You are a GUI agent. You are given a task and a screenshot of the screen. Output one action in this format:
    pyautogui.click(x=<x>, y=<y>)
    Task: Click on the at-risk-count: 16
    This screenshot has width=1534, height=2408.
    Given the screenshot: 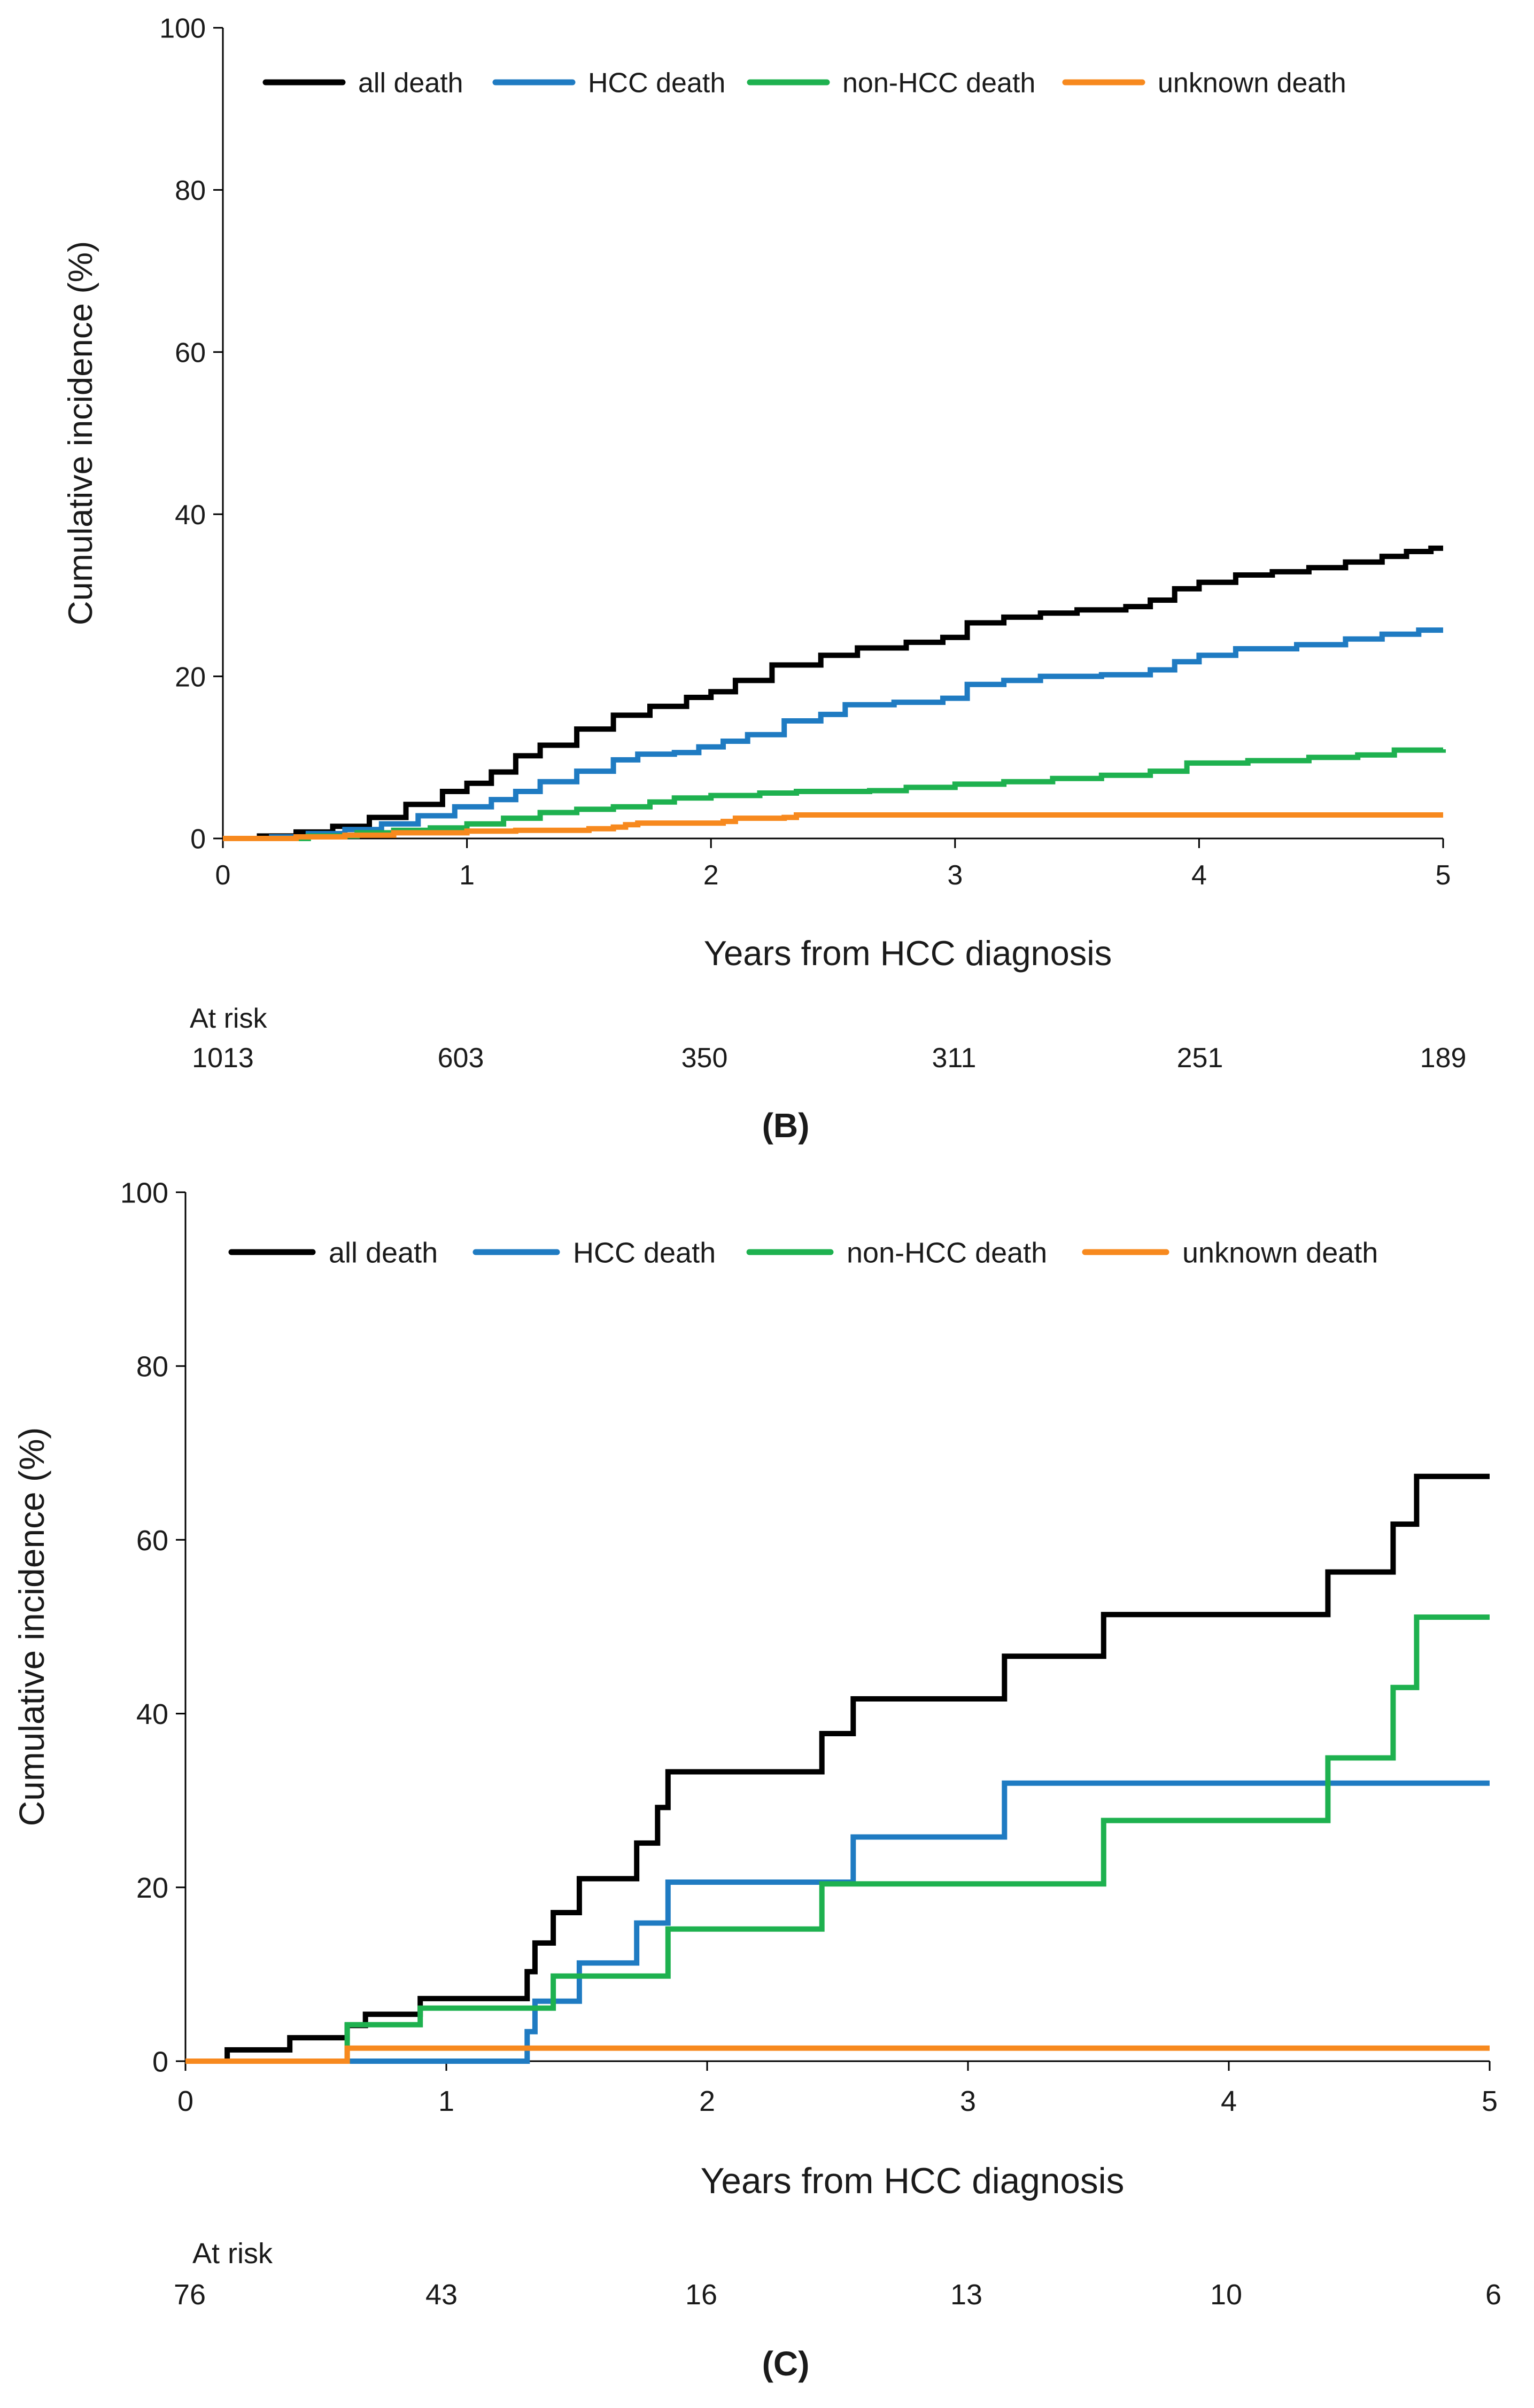 What is the action you would take?
    pyautogui.click(x=701, y=2295)
    